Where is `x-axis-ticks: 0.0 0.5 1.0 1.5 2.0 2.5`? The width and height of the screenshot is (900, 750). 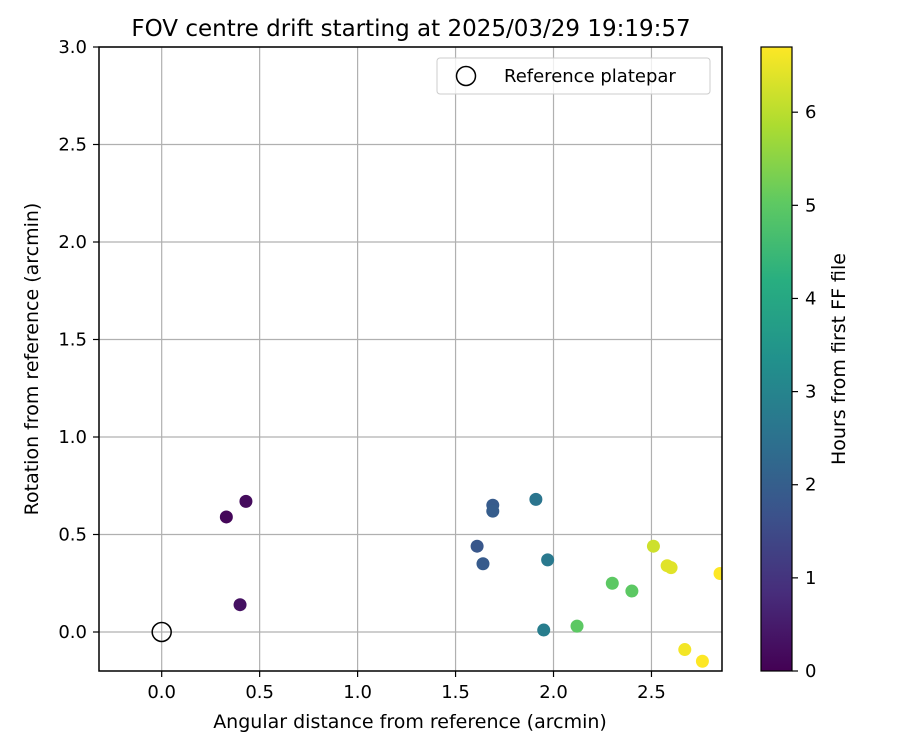
x-axis-ticks: 0.0 0.5 1.0 1.5 2.0 2.5 is located at coordinates (406, 687).